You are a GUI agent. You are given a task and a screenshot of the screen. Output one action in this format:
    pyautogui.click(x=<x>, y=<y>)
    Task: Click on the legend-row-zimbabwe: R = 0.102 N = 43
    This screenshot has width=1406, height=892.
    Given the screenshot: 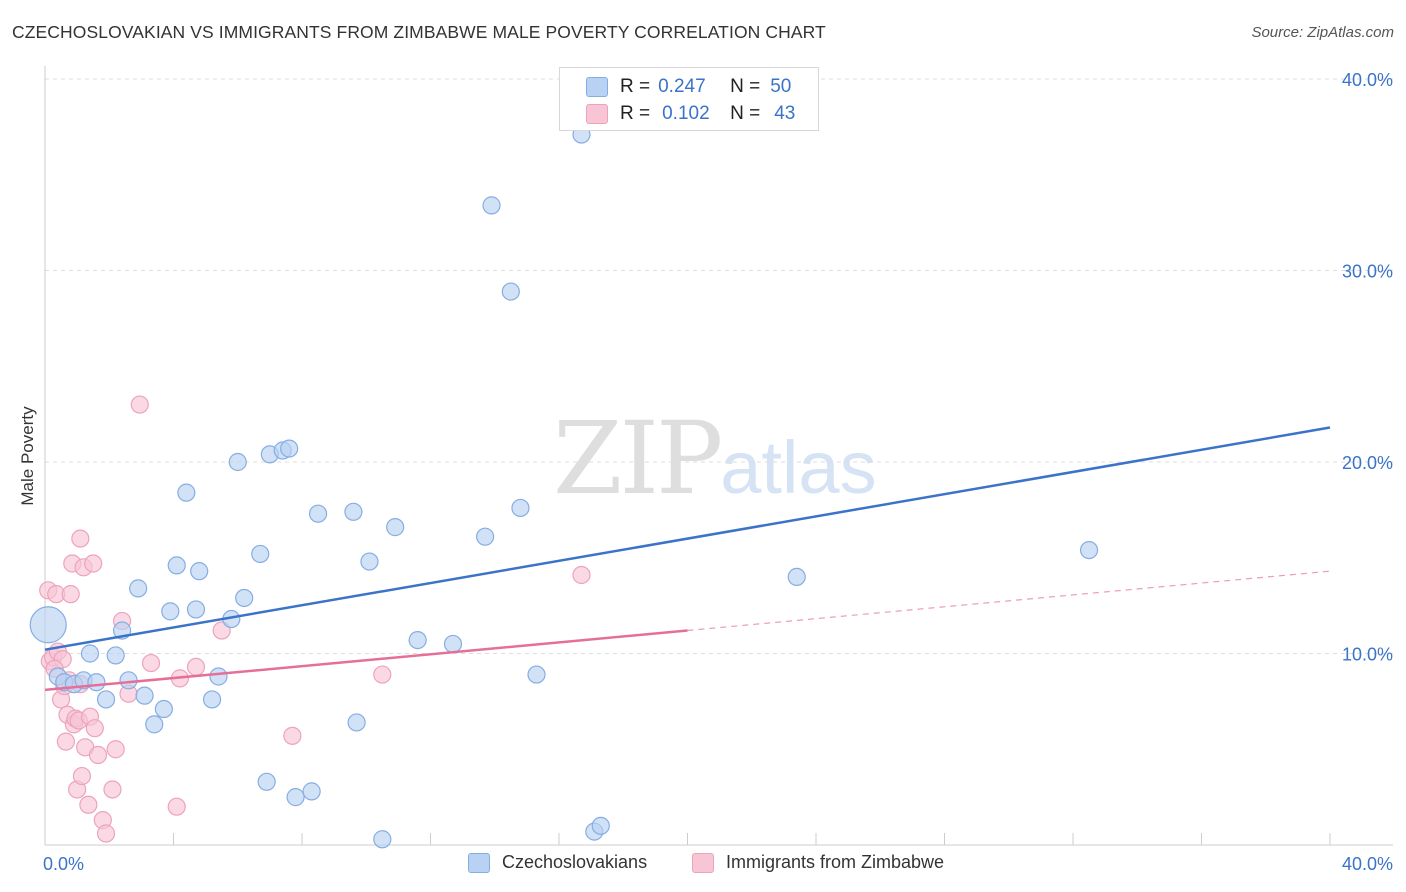 What is the action you would take?
    pyautogui.click(x=690, y=114)
    